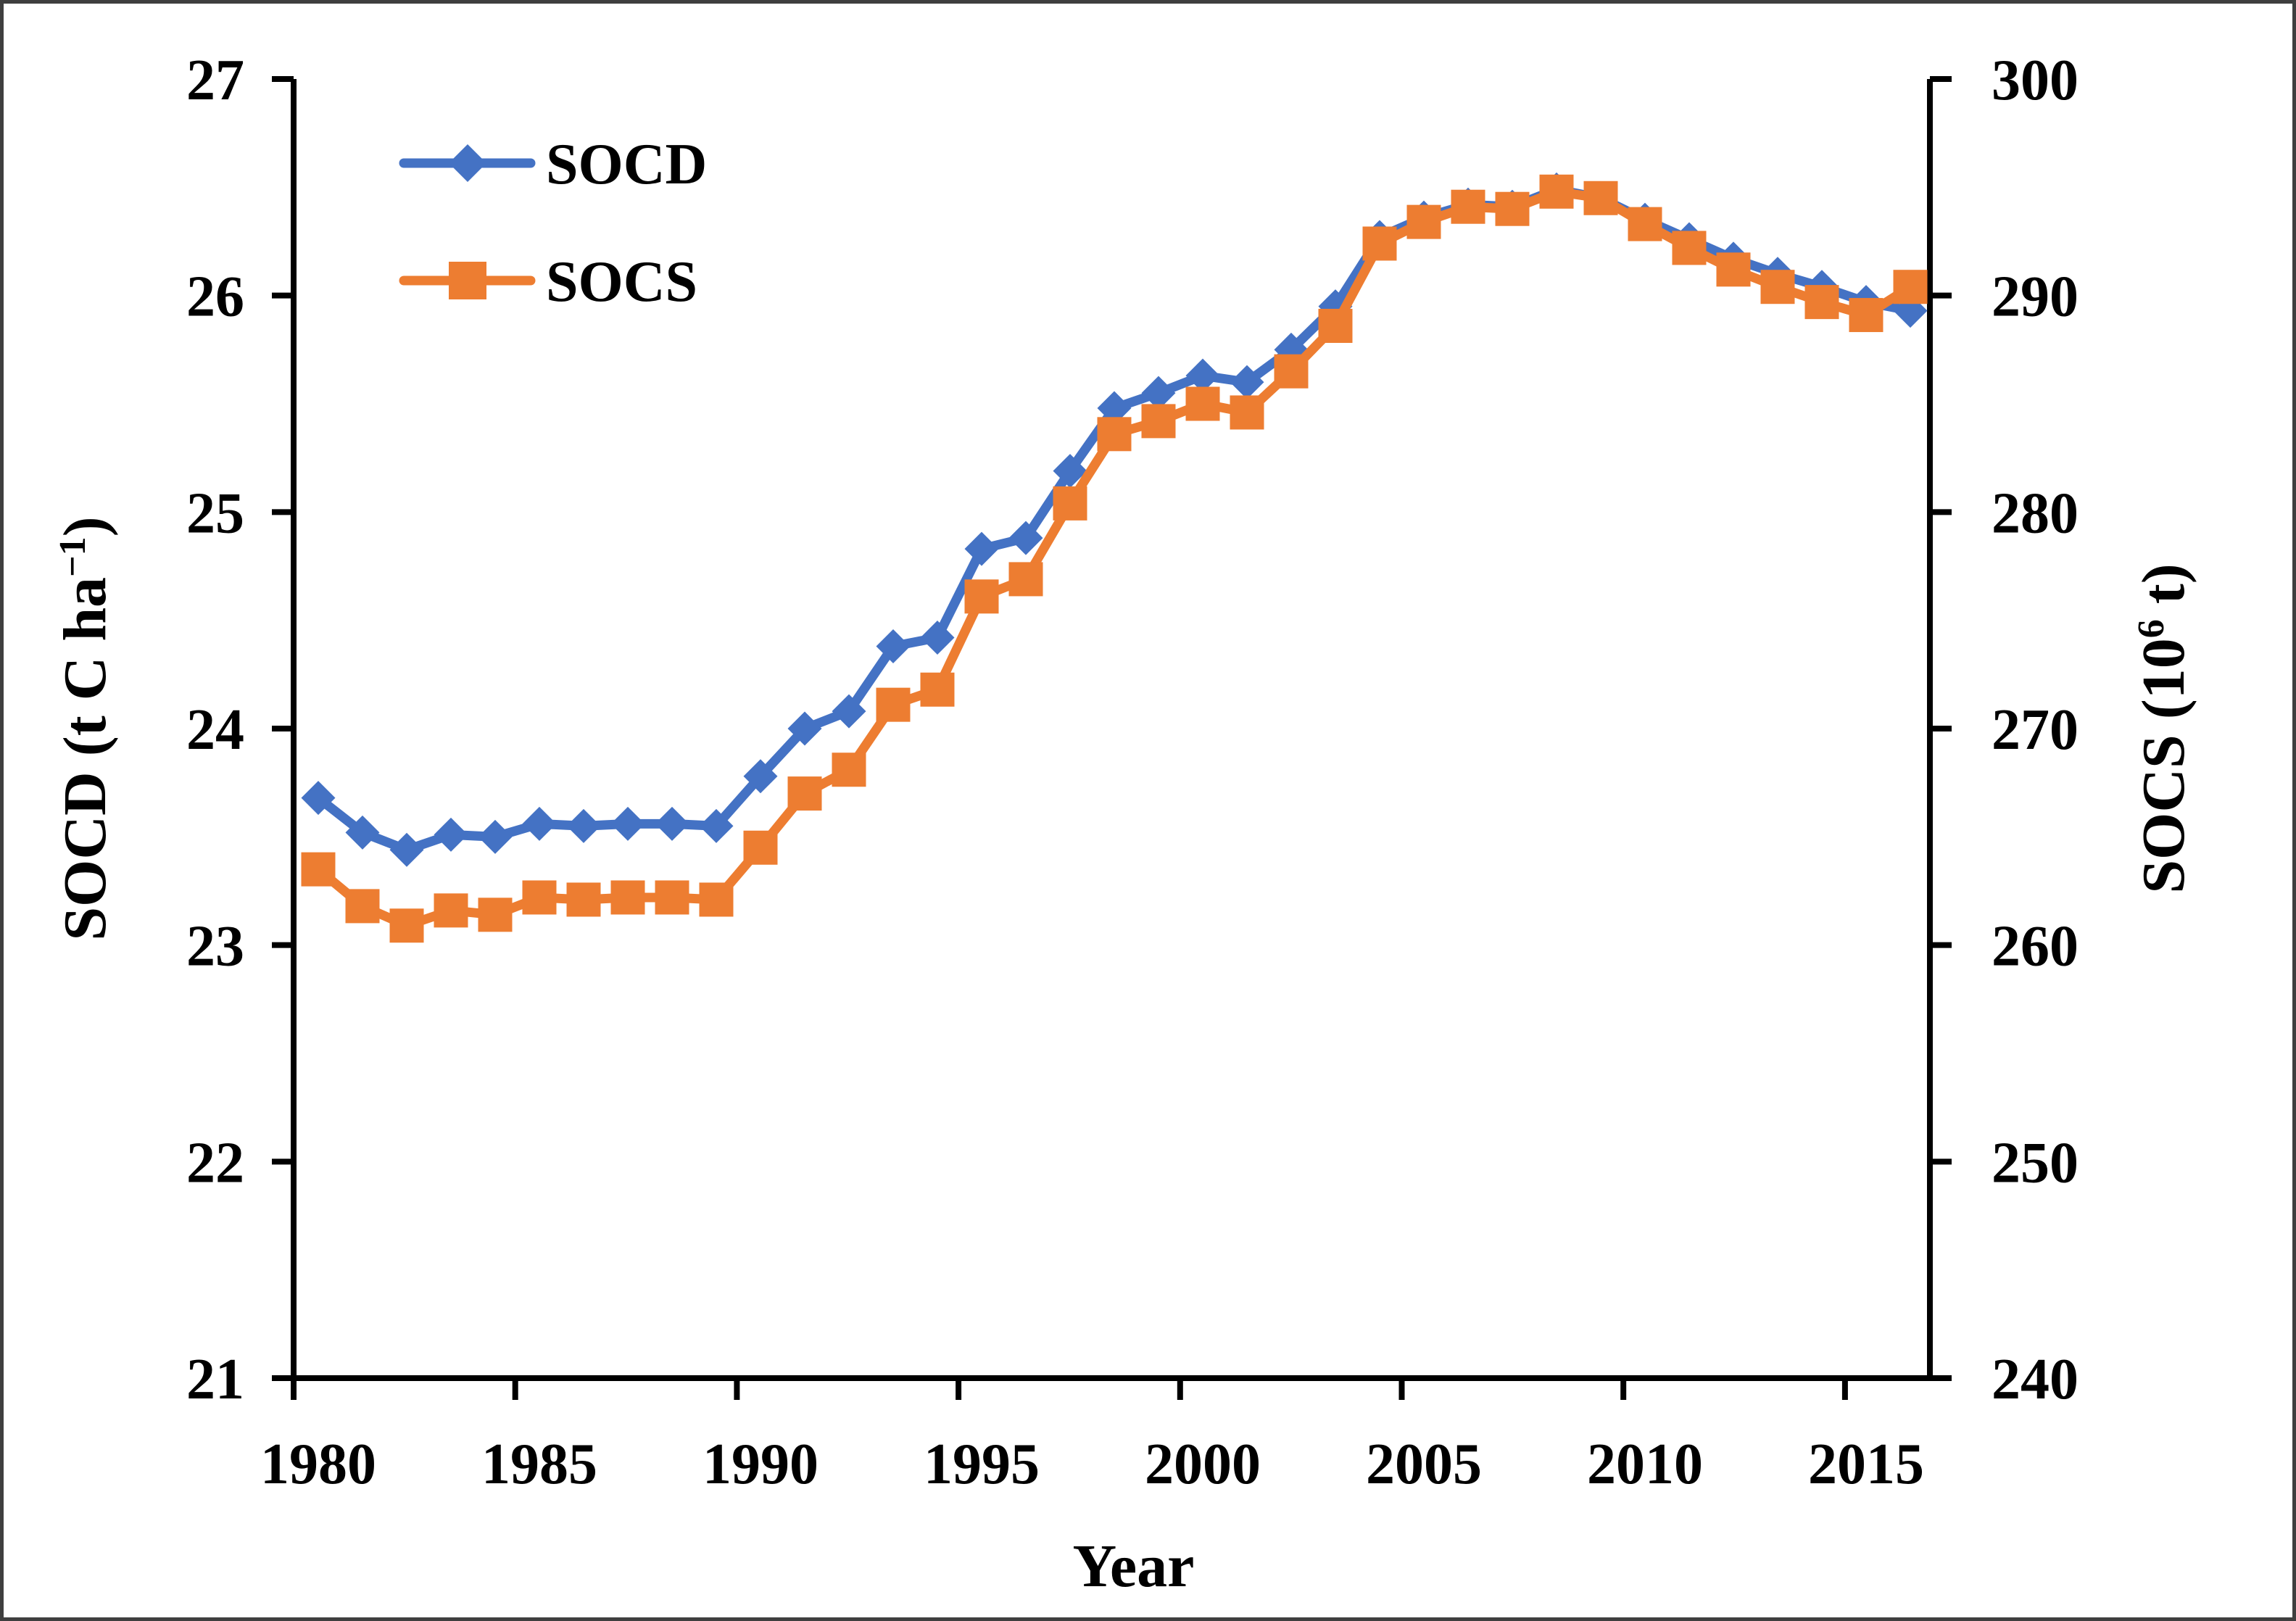 This screenshot has width=2296, height=1621. Describe the element at coordinates (1645, 1464) in the screenshot. I see `x-tick-label: 2010` at that location.